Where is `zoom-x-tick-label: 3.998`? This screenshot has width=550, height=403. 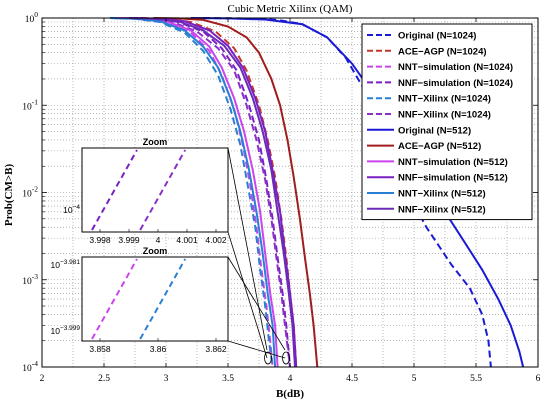
zoom-x-tick-label: 3.998 is located at coordinates (100, 240).